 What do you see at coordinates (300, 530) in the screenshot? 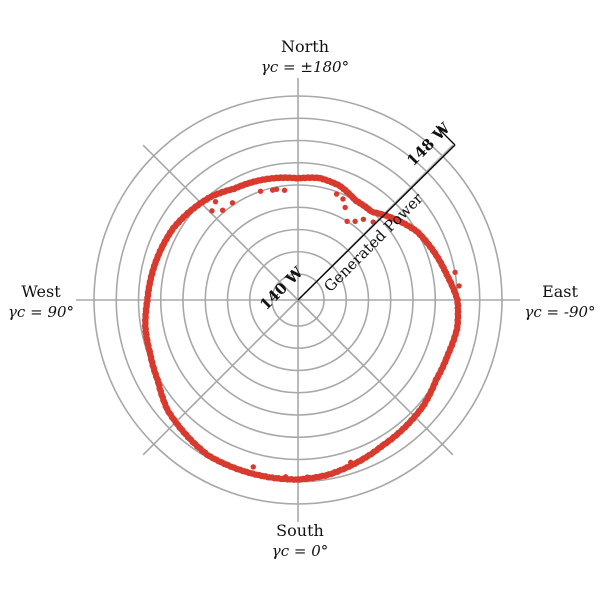
I see `south-label: South` at bounding box center [300, 530].